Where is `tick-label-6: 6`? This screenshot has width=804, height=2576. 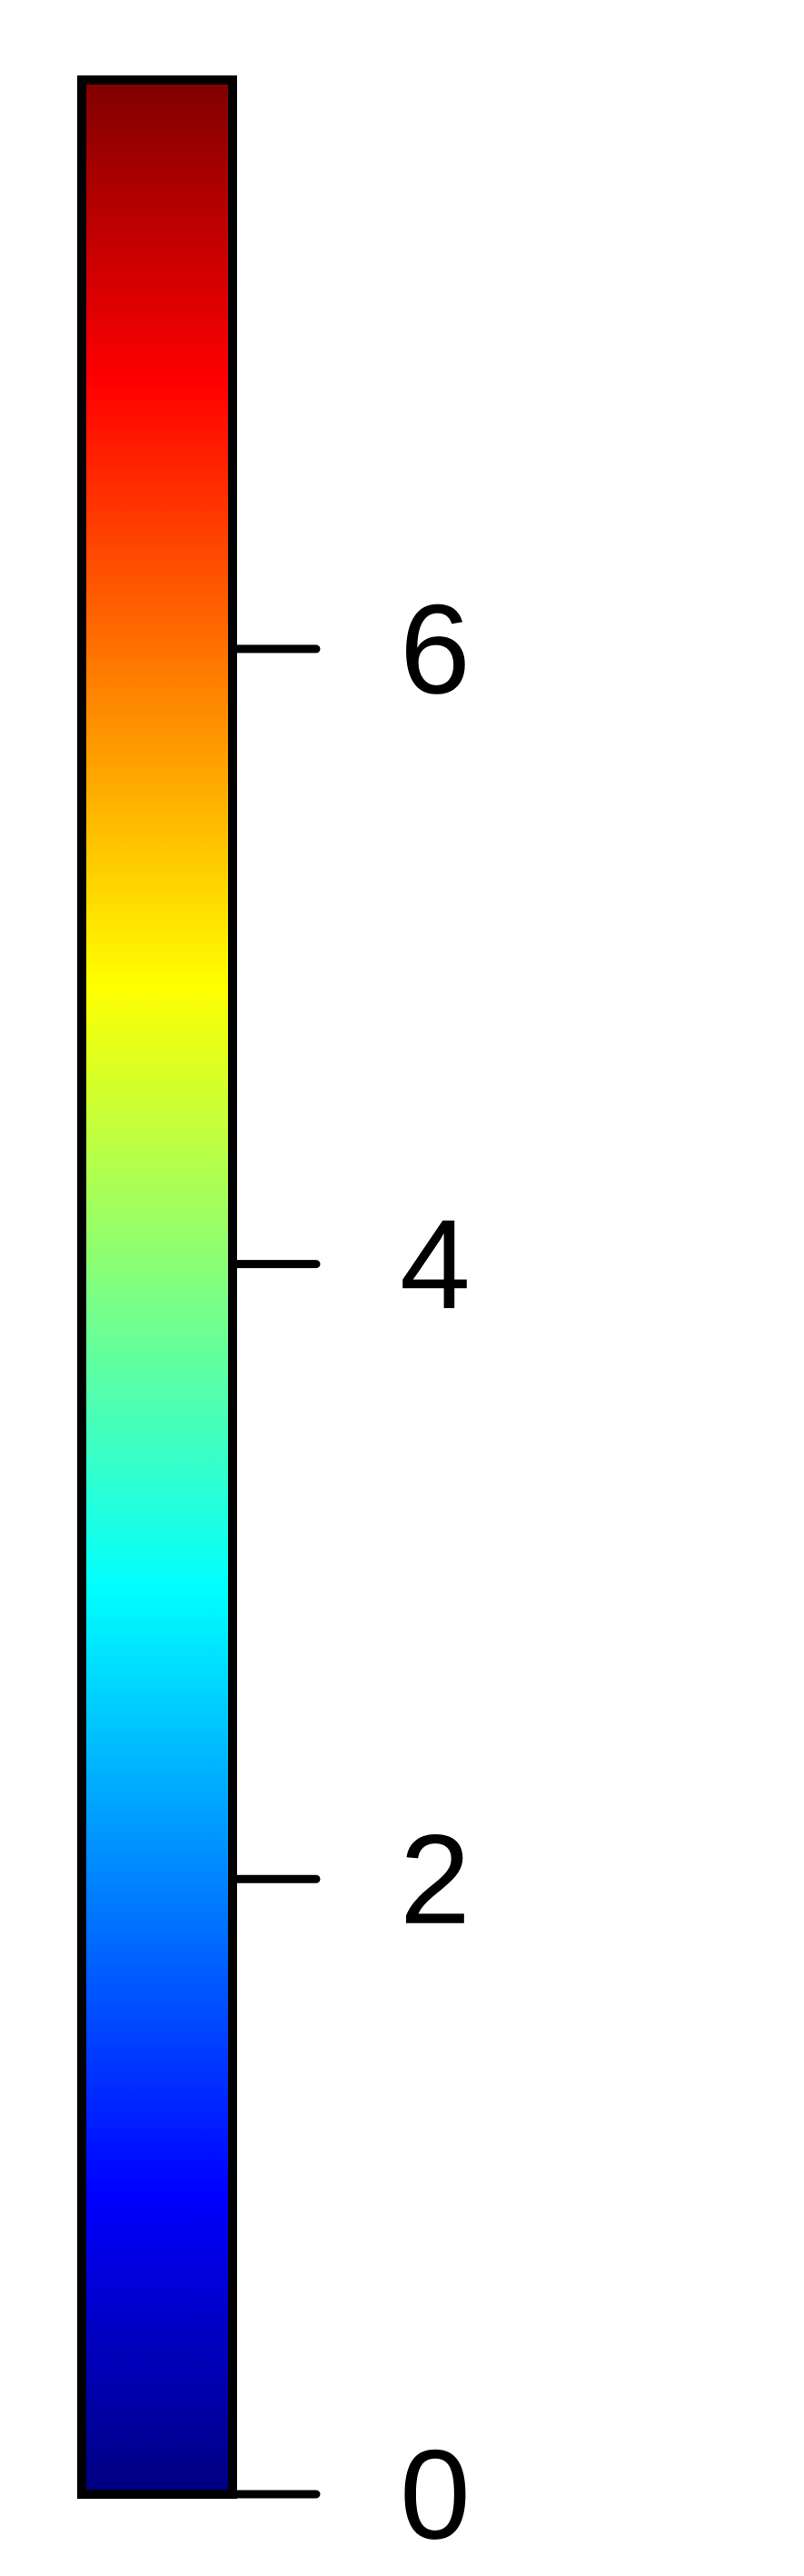
tick-label-6: 6 is located at coordinates (435, 648).